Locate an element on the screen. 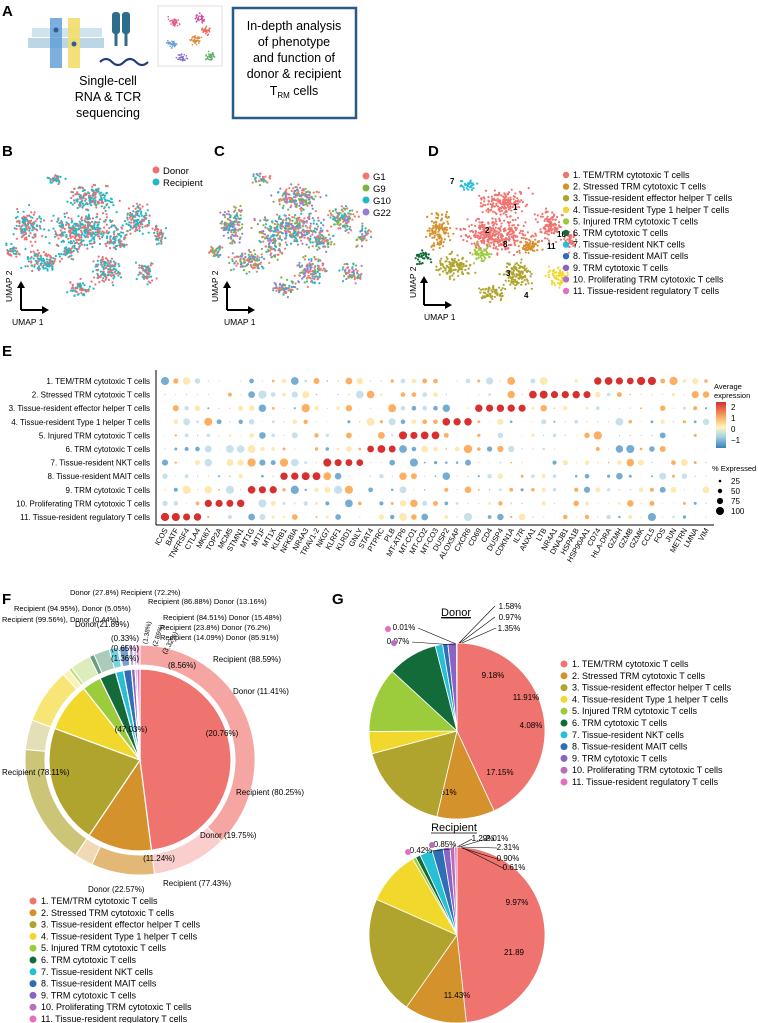  row-label: 2. Stressed TRM cytotoxic T cells is located at coordinates (91, 395).